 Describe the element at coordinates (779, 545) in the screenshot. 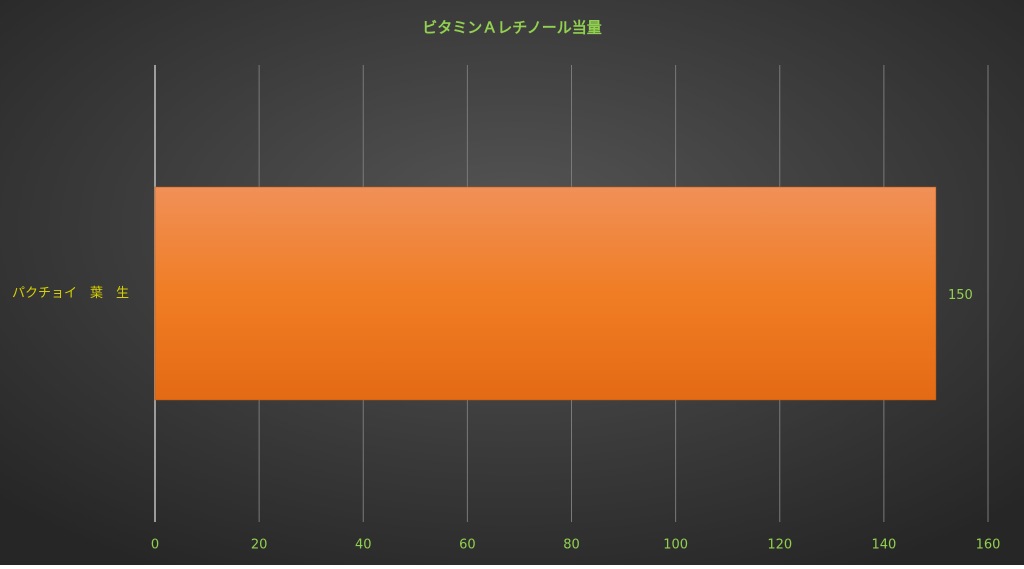

I see `x-tick-label: 120` at that location.